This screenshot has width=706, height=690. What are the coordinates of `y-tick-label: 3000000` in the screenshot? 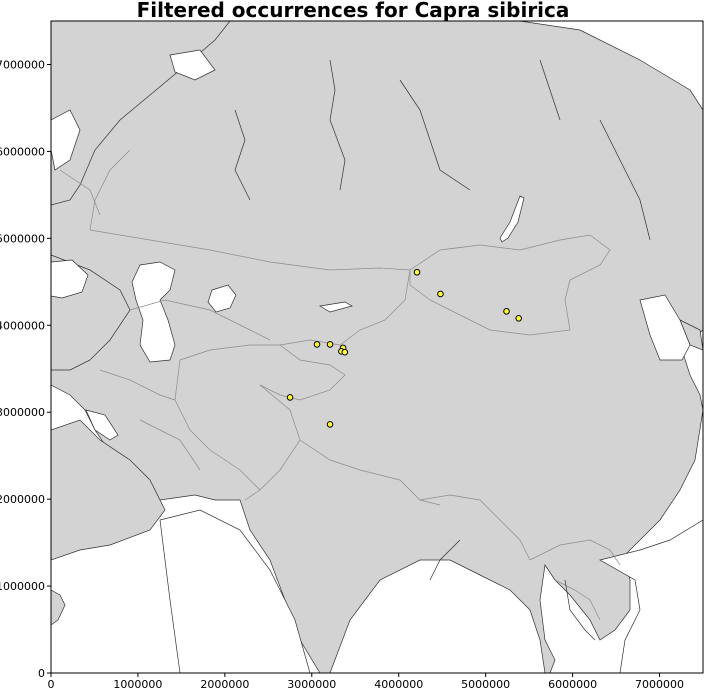 It's located at (22, 412).